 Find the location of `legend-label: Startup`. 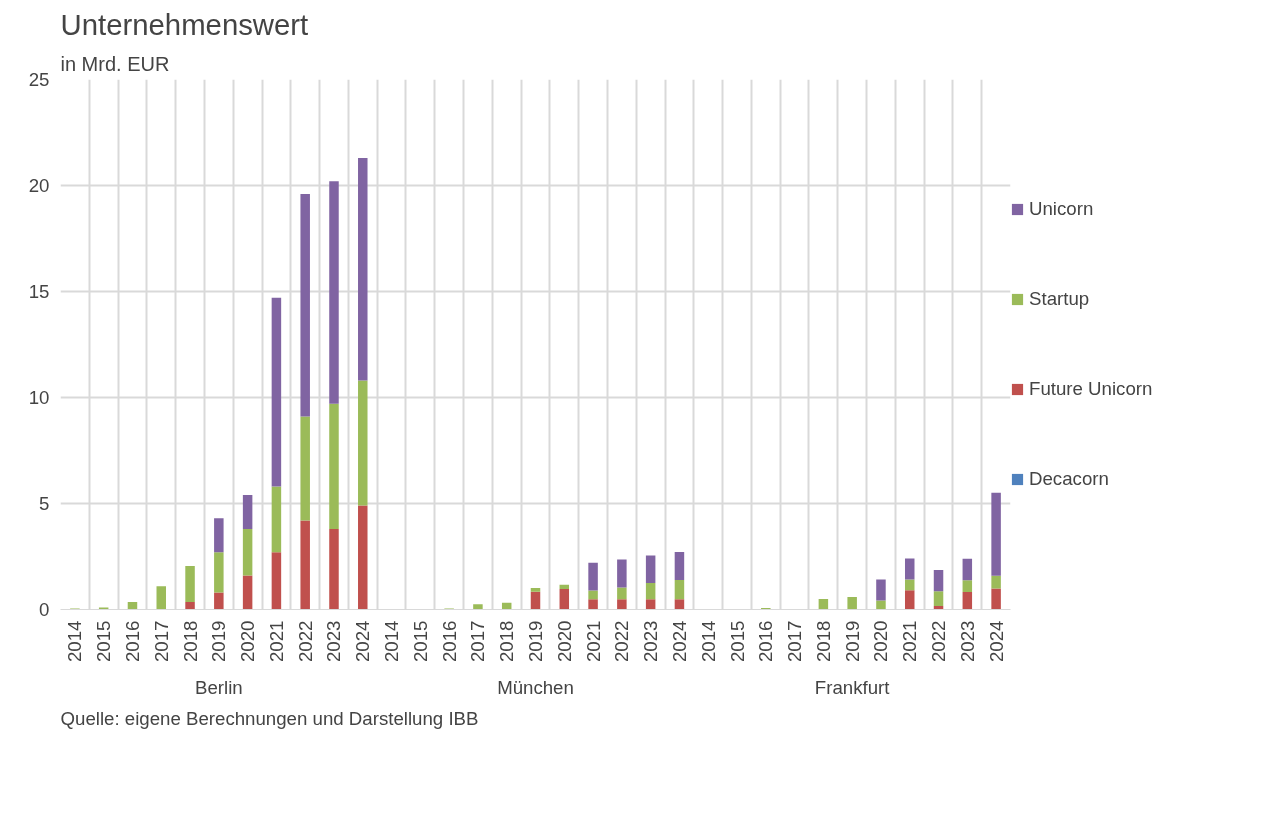

legend-label: Startup is located at coordinates (1059, 299).